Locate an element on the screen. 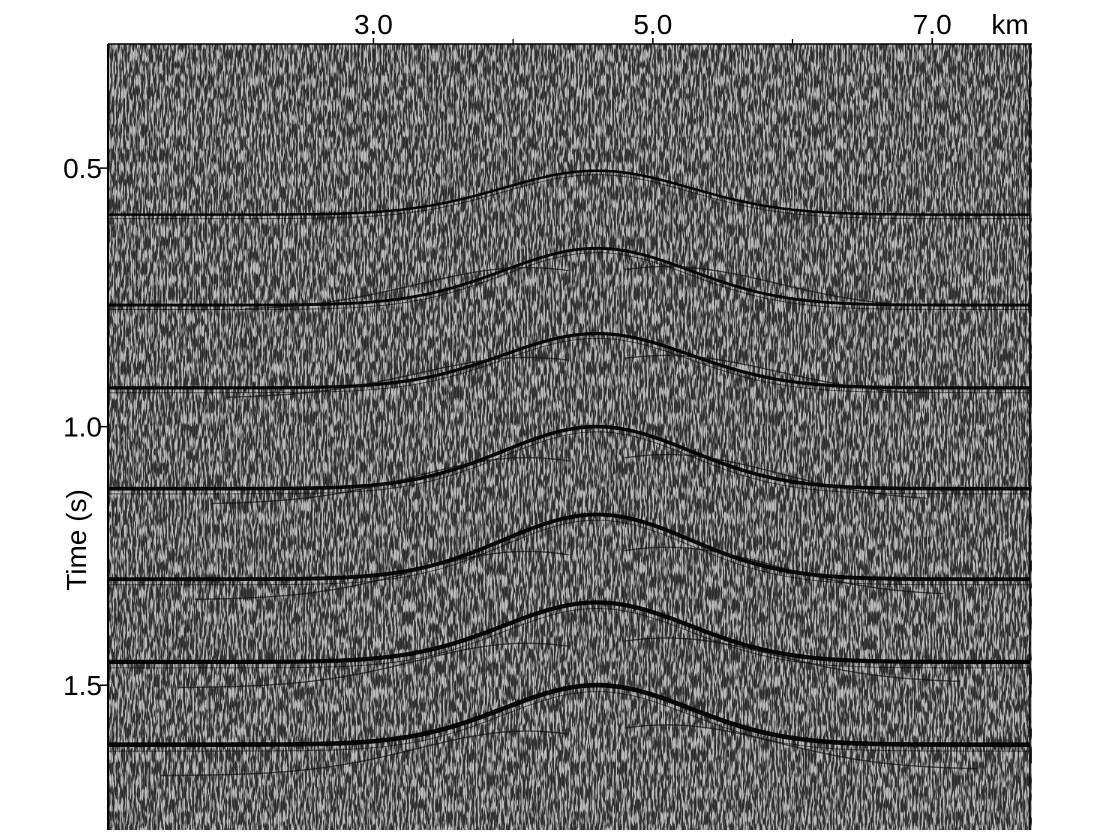 The width and height of the screenshot is (1100, 840). x-axis-unit: km is located at coordinates (1009, 24).